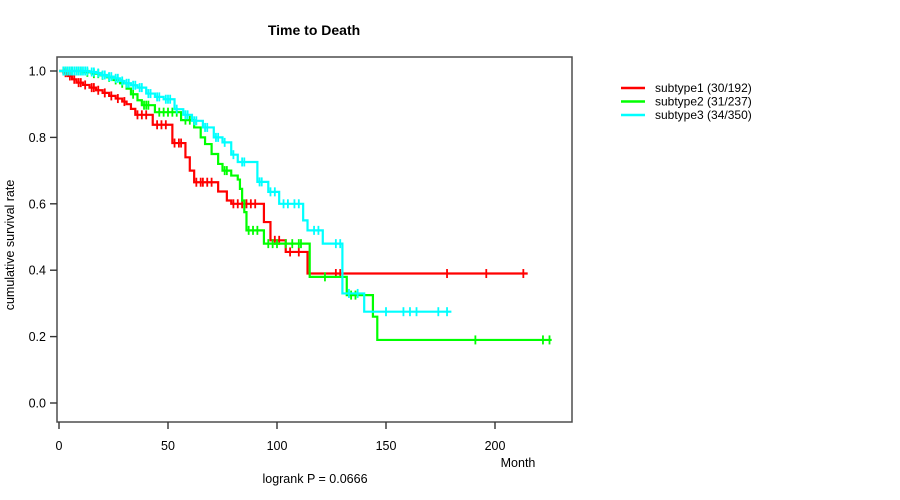 Image resolution: width=900 pixels, height=500 pixels. Describe the element at coordinates (37, 271) in the screenshot. I see `y-tick-label: 0.4` at that location.